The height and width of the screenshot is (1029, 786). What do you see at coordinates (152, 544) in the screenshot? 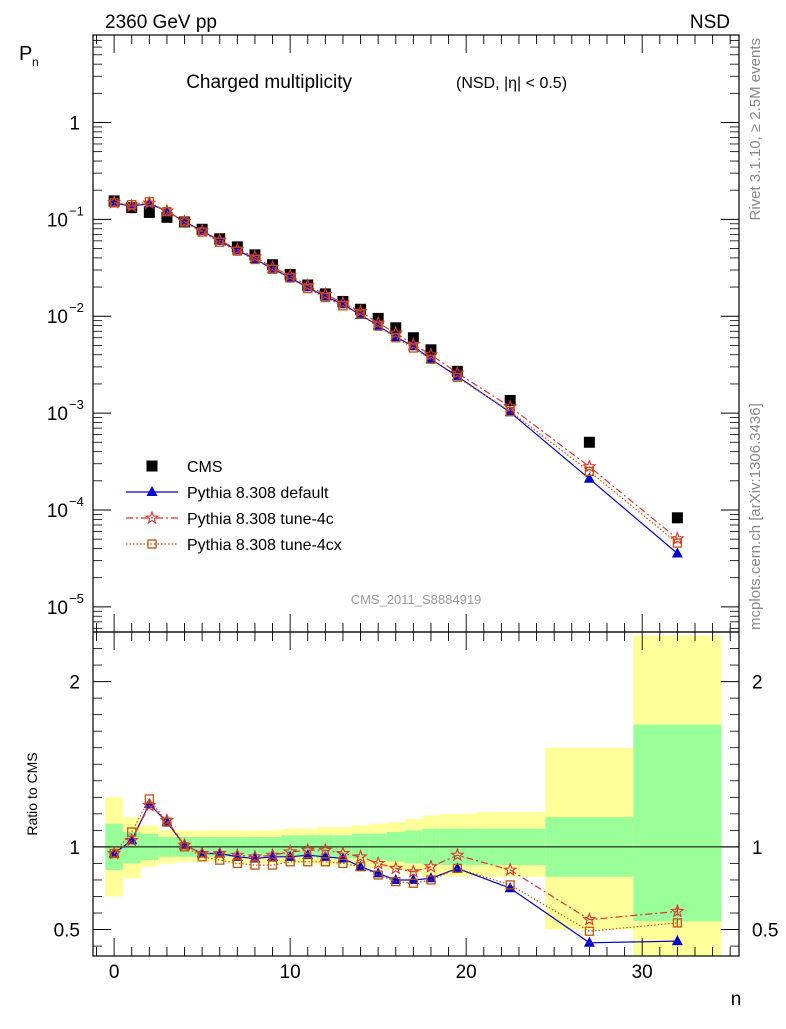
I see `legend-marker-tune4cx` at bounding box center [152, 544].